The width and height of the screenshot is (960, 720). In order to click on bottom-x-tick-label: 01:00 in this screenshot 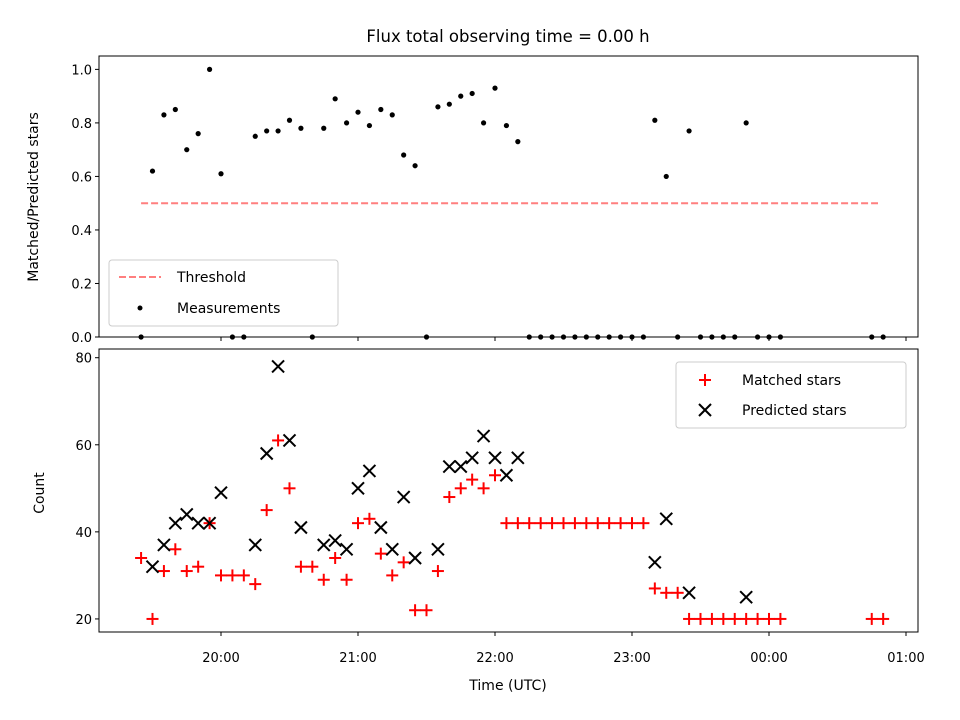, I will do `click(905, 658)`.